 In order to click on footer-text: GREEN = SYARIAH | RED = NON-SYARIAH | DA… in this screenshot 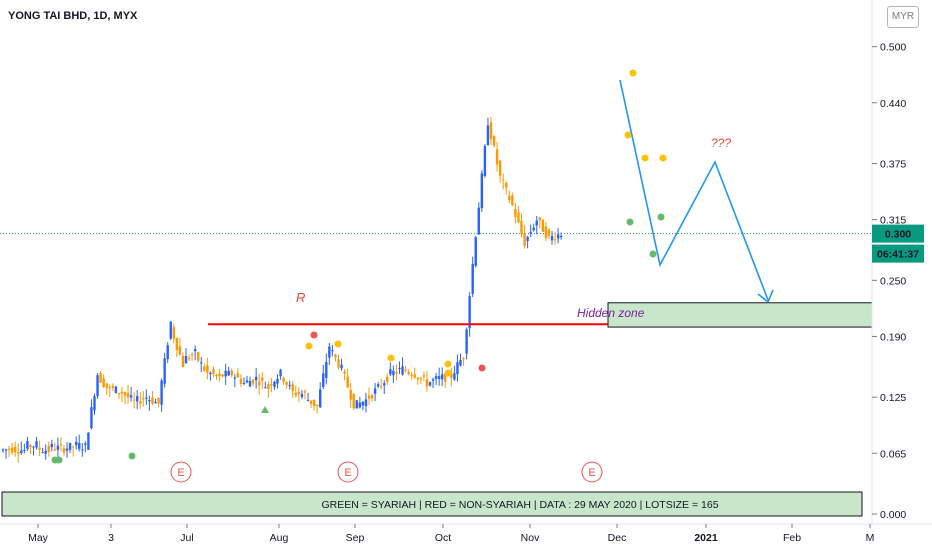, I will do `click(519, 505)`.